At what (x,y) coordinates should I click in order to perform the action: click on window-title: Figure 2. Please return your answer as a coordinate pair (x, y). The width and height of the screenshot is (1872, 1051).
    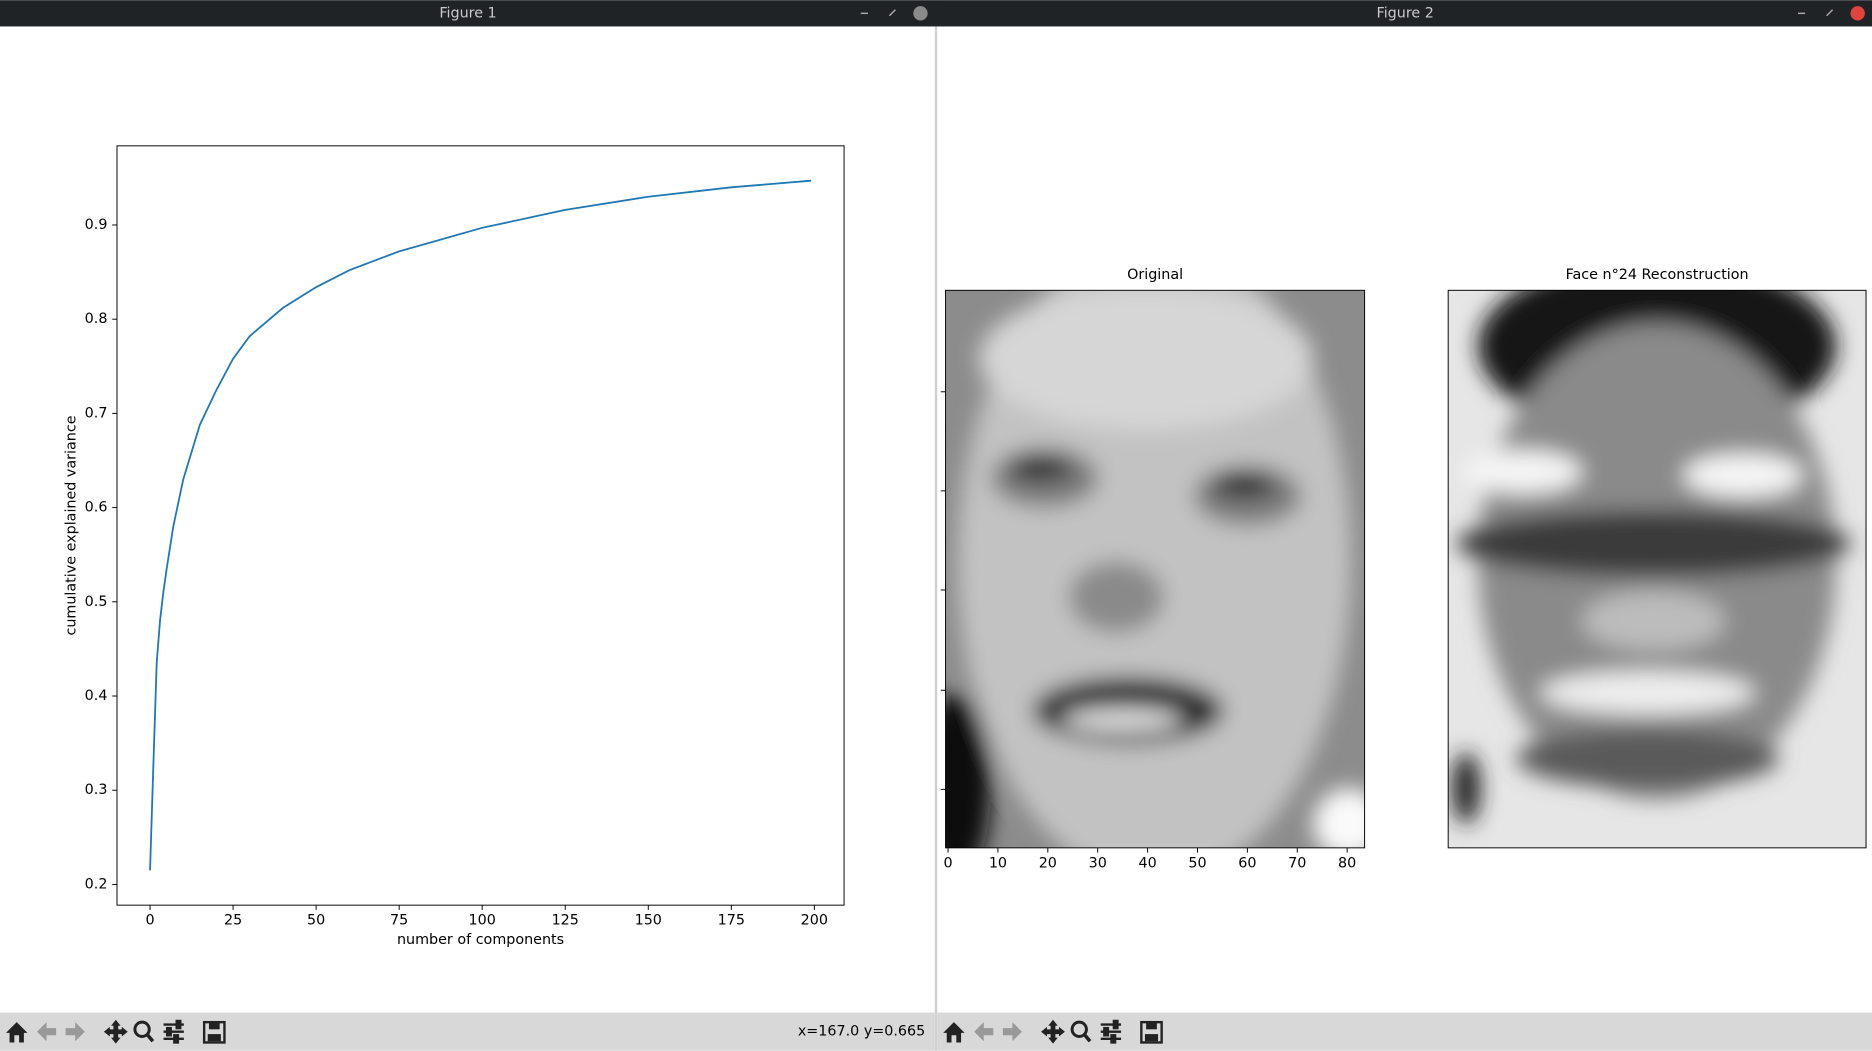
    Looking at the image, I should click on (1405, 13).